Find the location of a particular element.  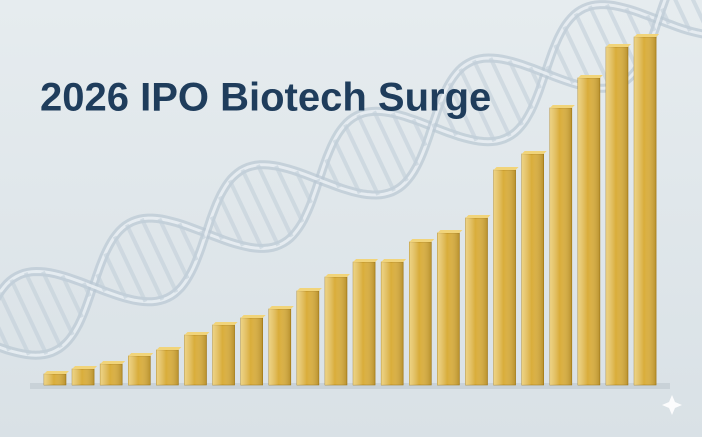

floor-shadow is located at coordinates (350, 386).